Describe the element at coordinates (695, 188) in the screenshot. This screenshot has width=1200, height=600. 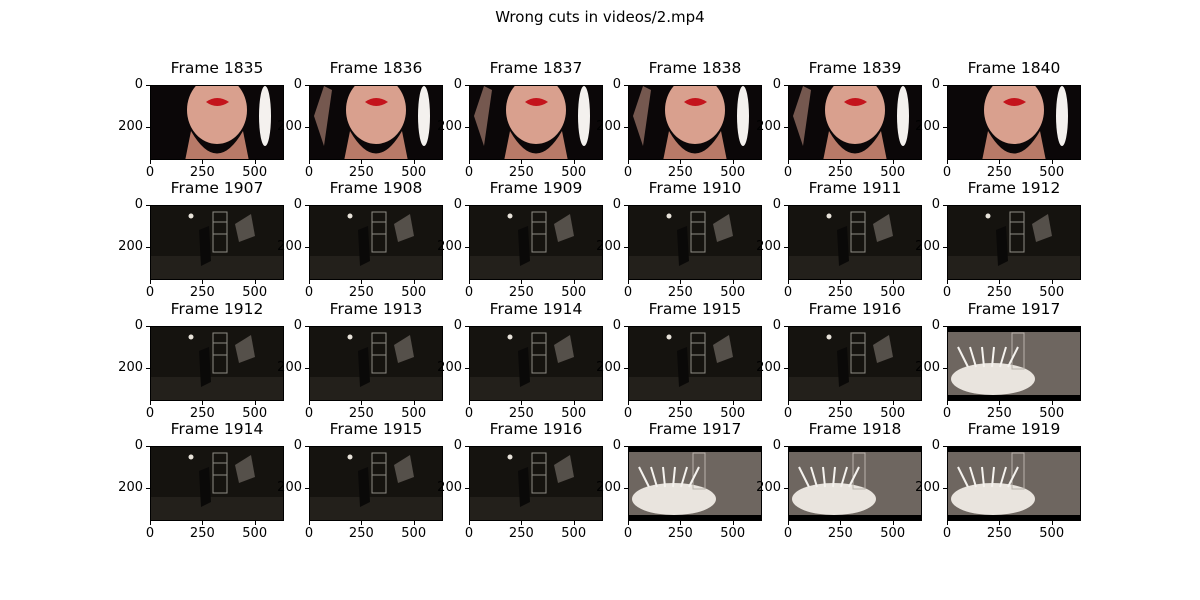
I see `frame-title: Frame 1910` at that location.